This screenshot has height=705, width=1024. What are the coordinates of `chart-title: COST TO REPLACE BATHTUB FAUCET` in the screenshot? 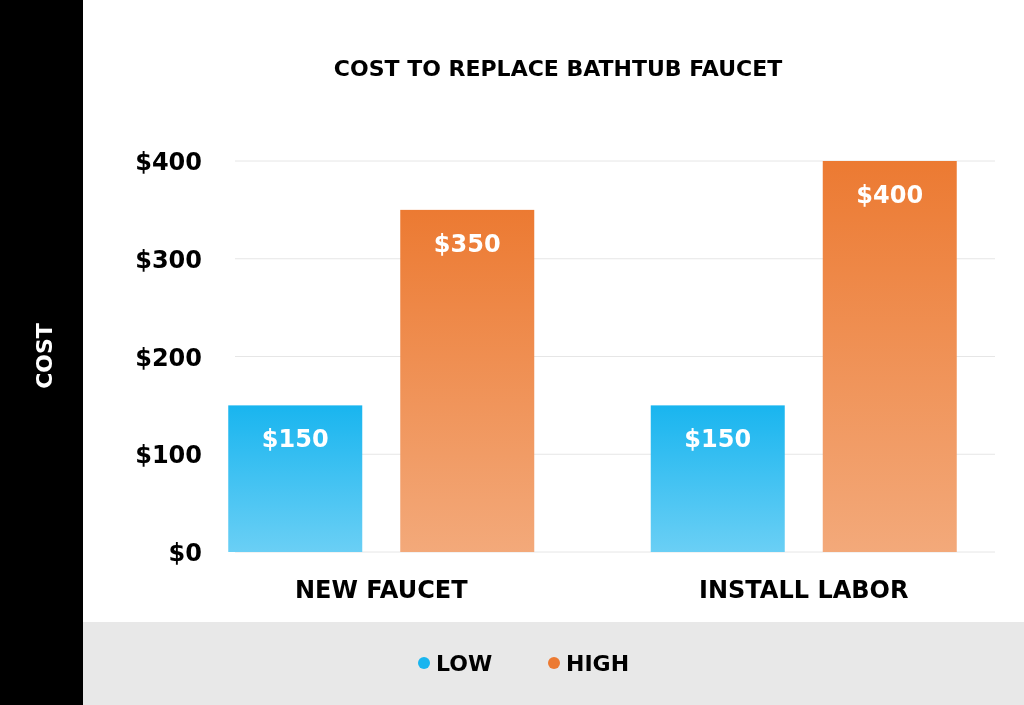 It's located at (558, 68).